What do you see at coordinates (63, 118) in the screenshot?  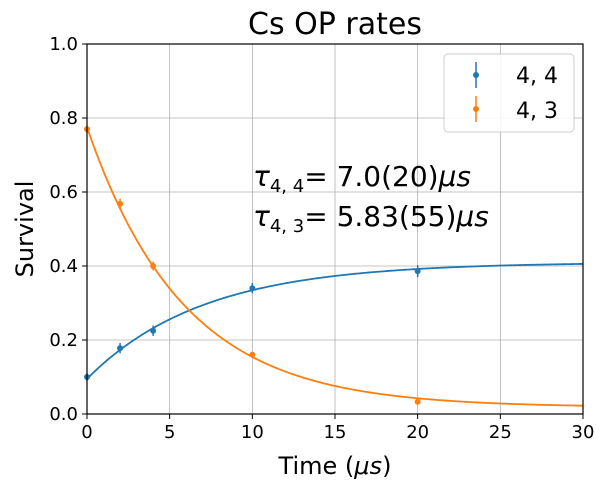 I see `y-tick-label: 0.8` at bounding box center [63, 118].